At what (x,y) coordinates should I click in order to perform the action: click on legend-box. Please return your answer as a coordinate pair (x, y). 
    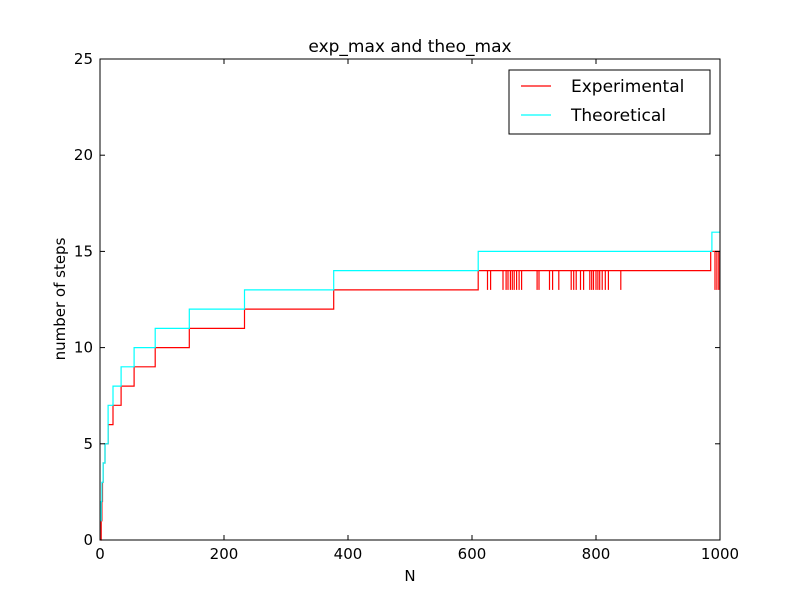
    Looking at the image, I should click on (609, 102).